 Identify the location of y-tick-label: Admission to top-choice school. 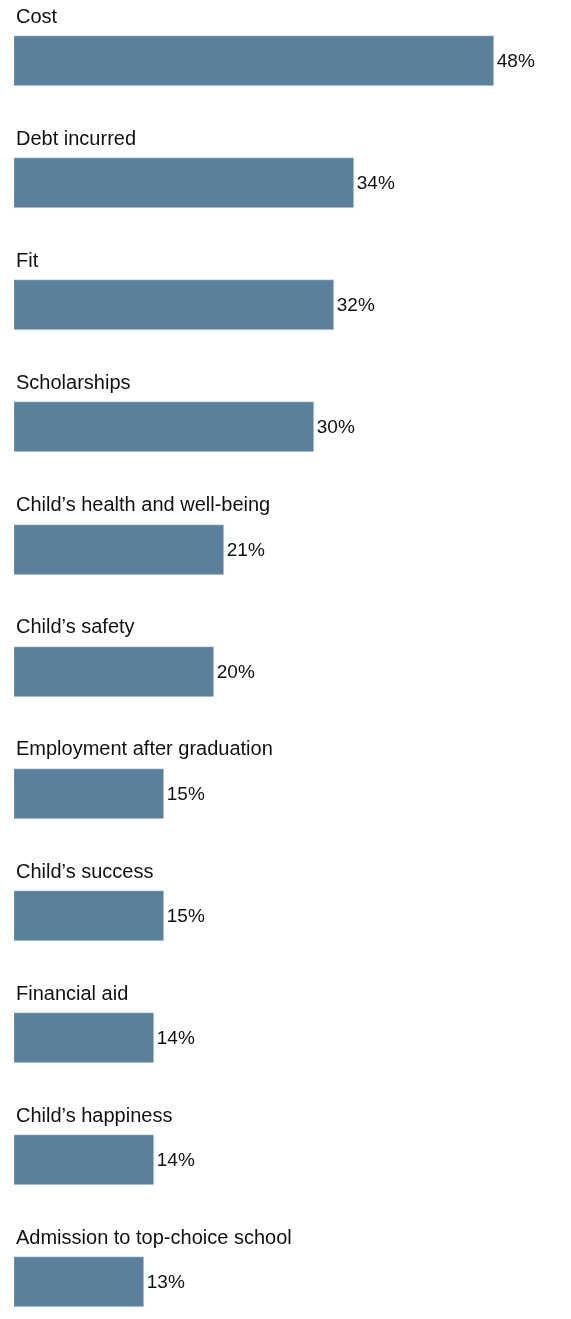
(154, 1237).